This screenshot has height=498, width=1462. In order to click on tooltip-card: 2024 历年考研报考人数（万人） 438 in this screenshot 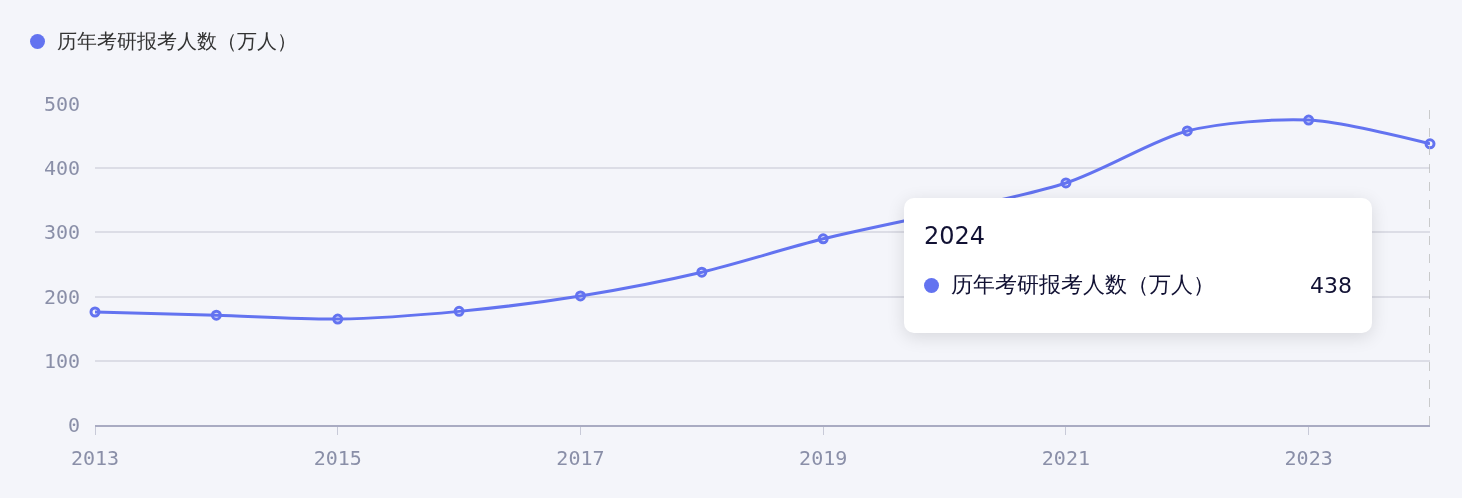, I will do `click(1138, 265)`.